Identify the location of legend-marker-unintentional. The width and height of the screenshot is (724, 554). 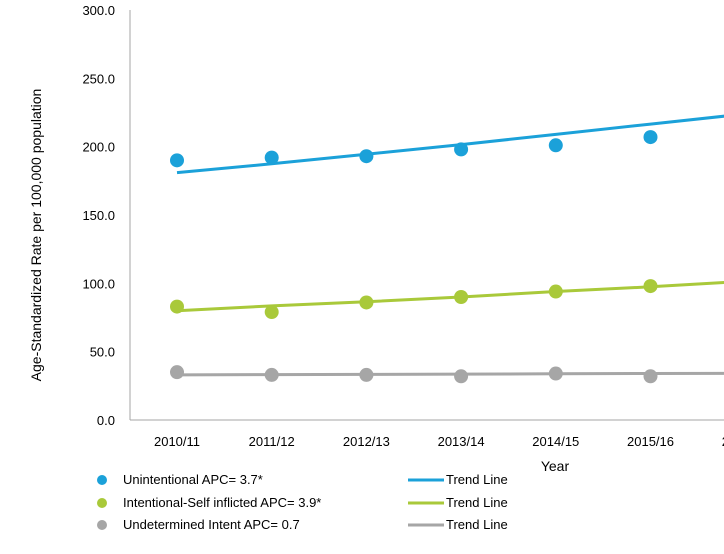
(102, 480).